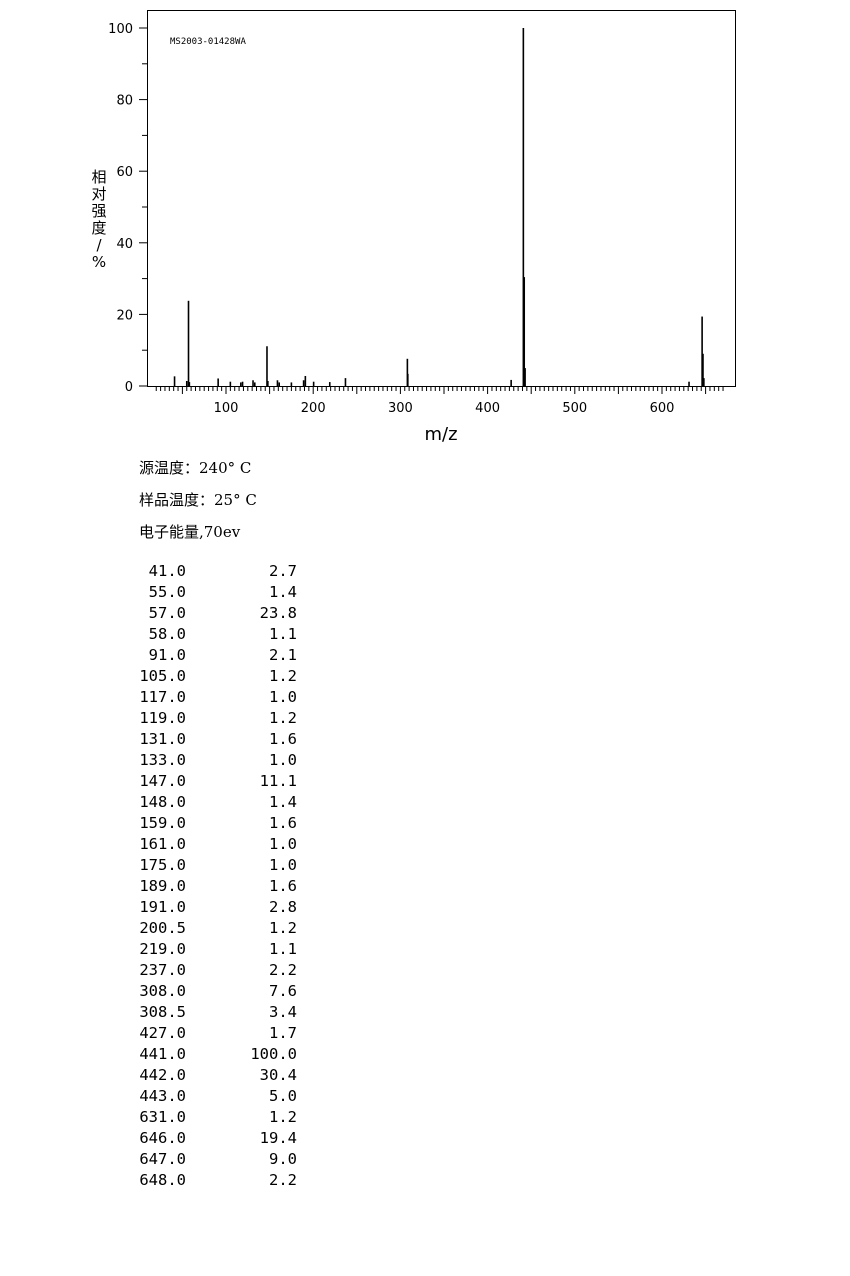 This screenshot has width=850, height=1276. What do you see at coordinates (283, 1096) in the screenshot?
I see `peak-abundance: 5.0` at bounding box center [283, 1096].